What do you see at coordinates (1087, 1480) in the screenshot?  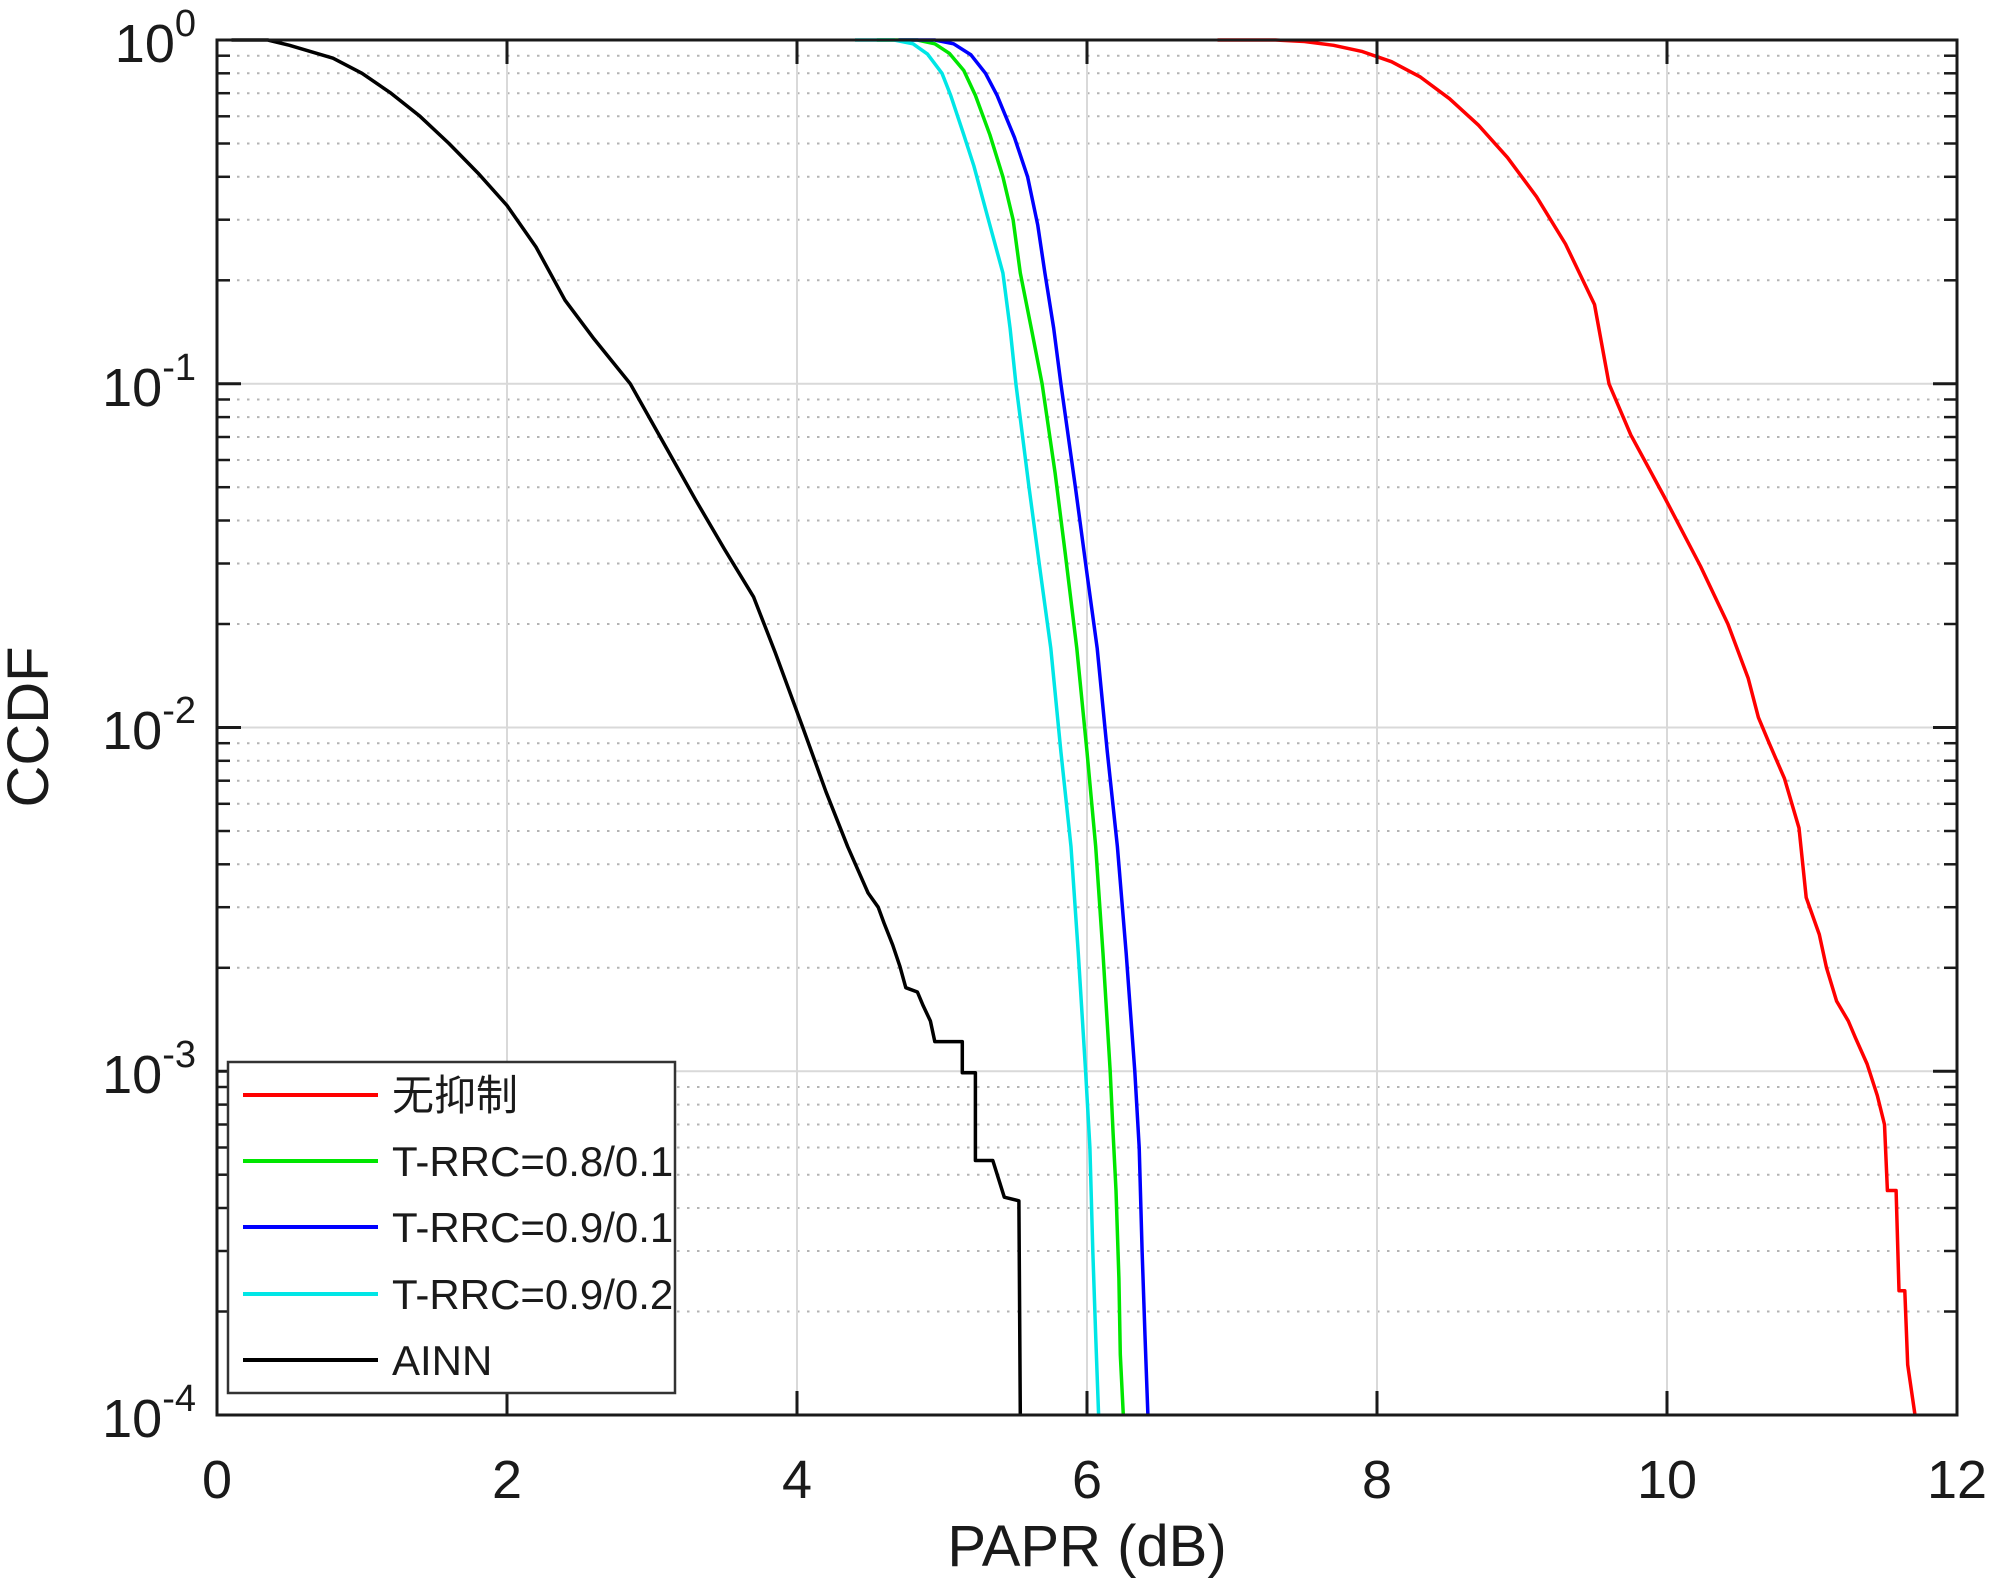 I see `x-tick-label-6: 6` at bounding box center [1087, 1480].